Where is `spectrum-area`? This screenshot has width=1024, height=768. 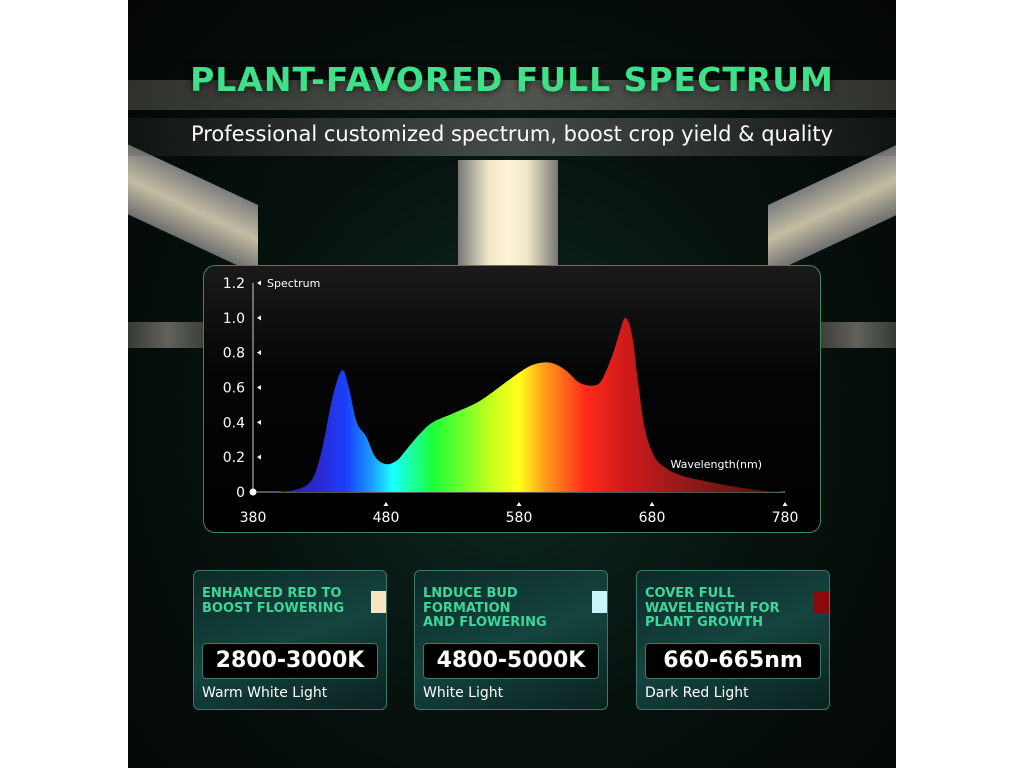
spectrum-area is located at coordinates (532, 404).